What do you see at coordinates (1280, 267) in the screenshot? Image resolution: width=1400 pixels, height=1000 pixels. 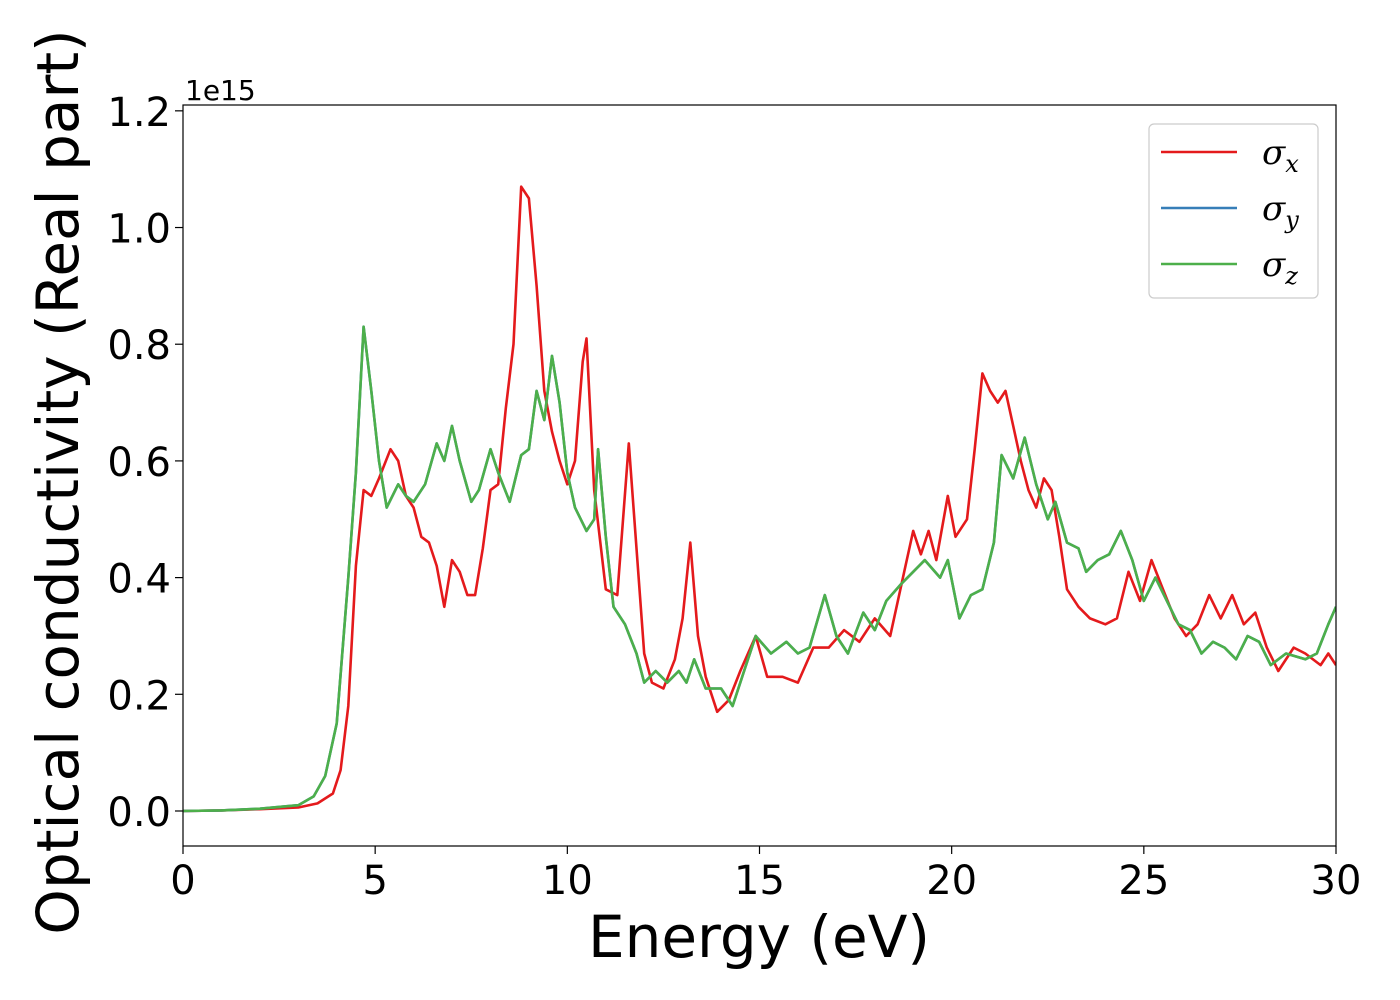 I see `legend-label-z: σz` at bounding box center [1280, 267].